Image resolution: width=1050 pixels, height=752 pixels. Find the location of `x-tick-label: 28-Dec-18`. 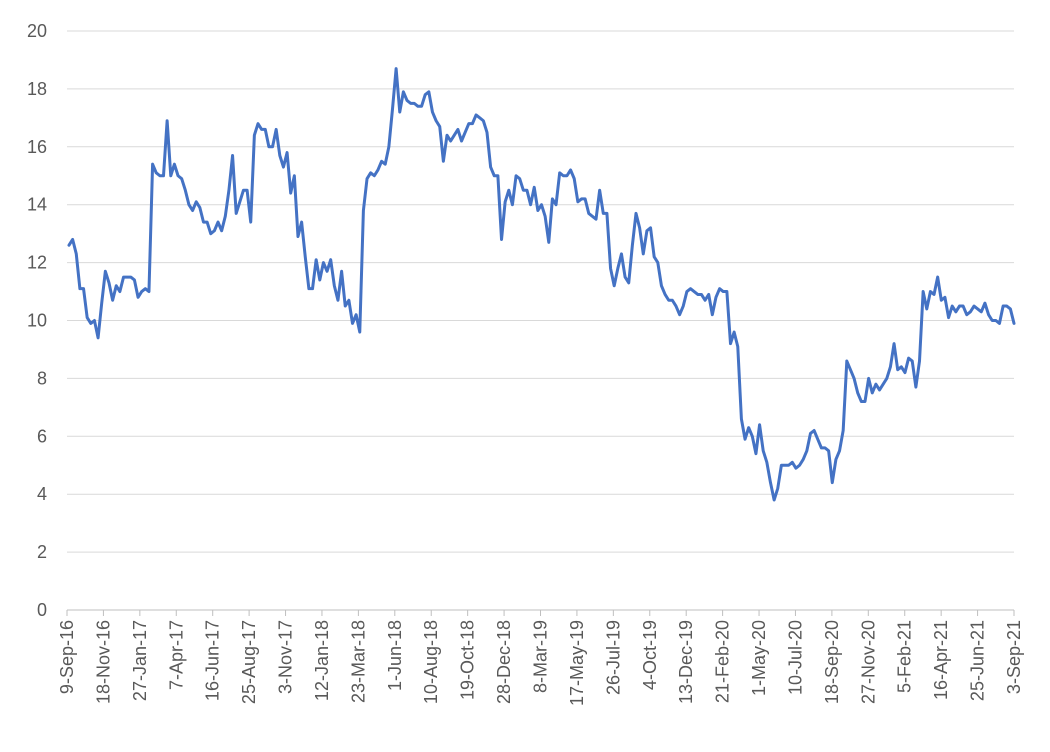

x-tick-label: 28-Dec-18 is located at coordinates (504, 662).